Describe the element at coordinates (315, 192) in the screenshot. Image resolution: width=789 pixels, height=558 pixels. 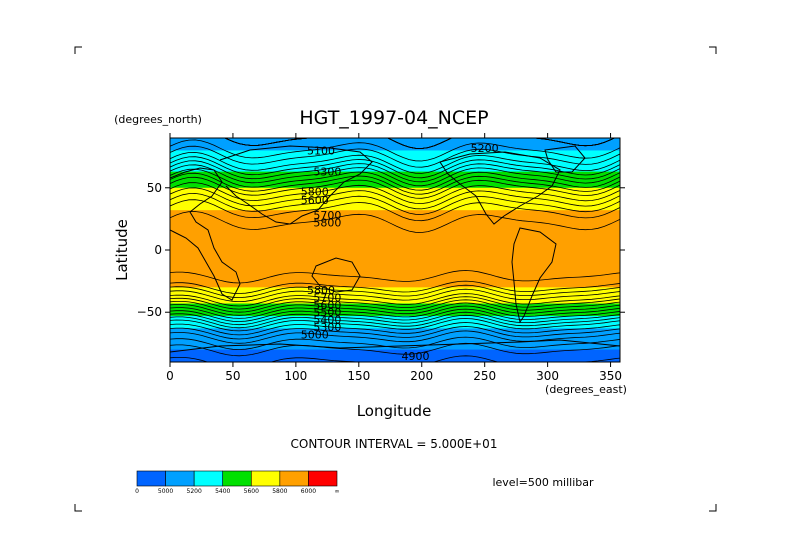
I see `contour-label: 5800` at that location.